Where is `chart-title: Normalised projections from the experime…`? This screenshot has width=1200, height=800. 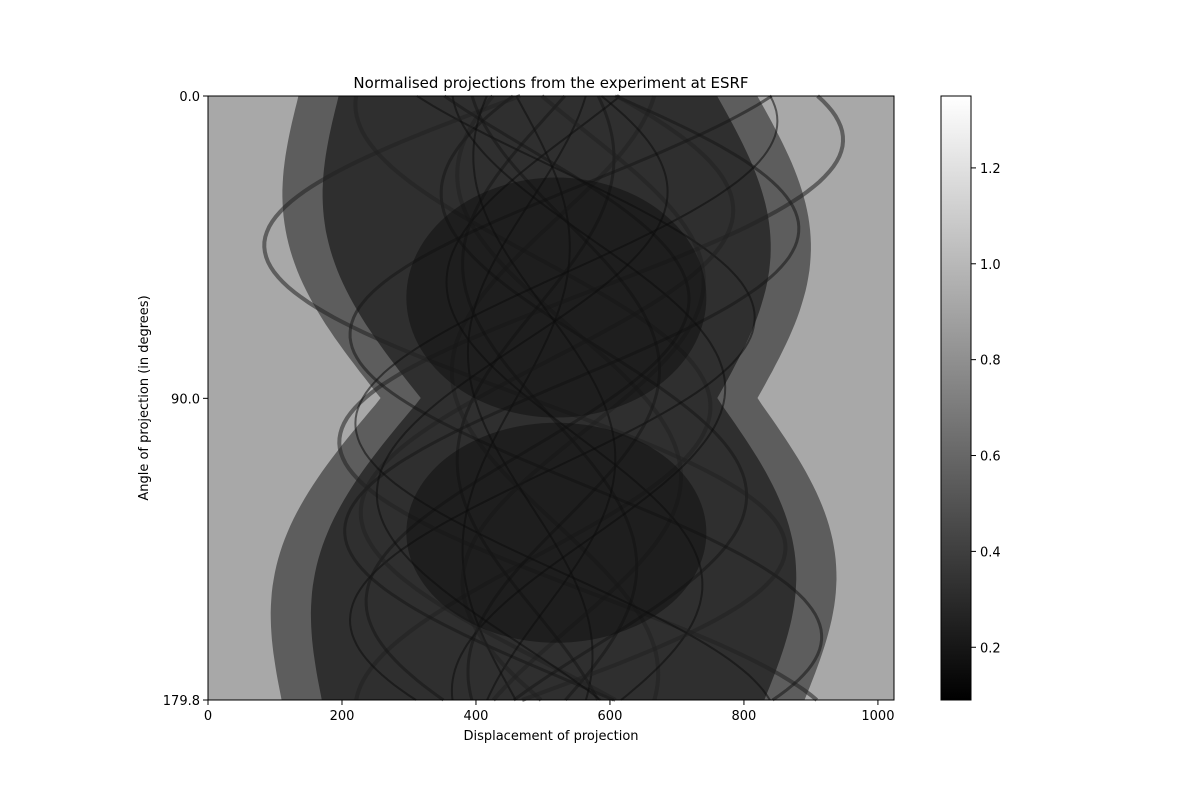
chart-title: Normalised projections from the experime… is located at coordinates (550, 83).